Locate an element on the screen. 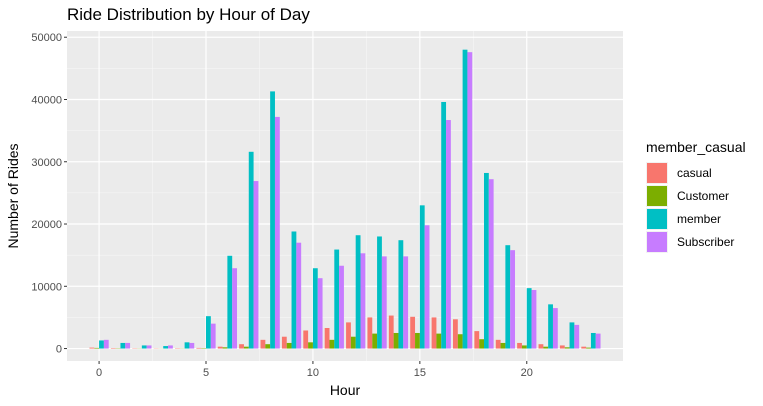 The width and height of the screenshot is (763, 406). x-axis-title: Hour is located at coordinates (345, 390).